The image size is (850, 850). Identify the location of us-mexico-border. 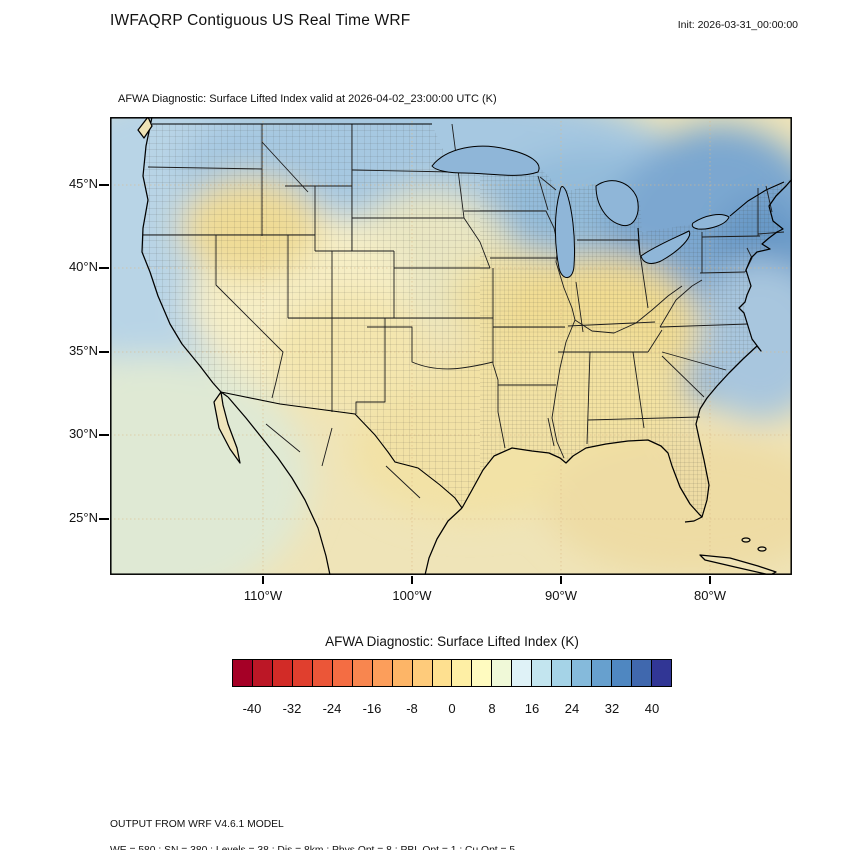
(341, 450).